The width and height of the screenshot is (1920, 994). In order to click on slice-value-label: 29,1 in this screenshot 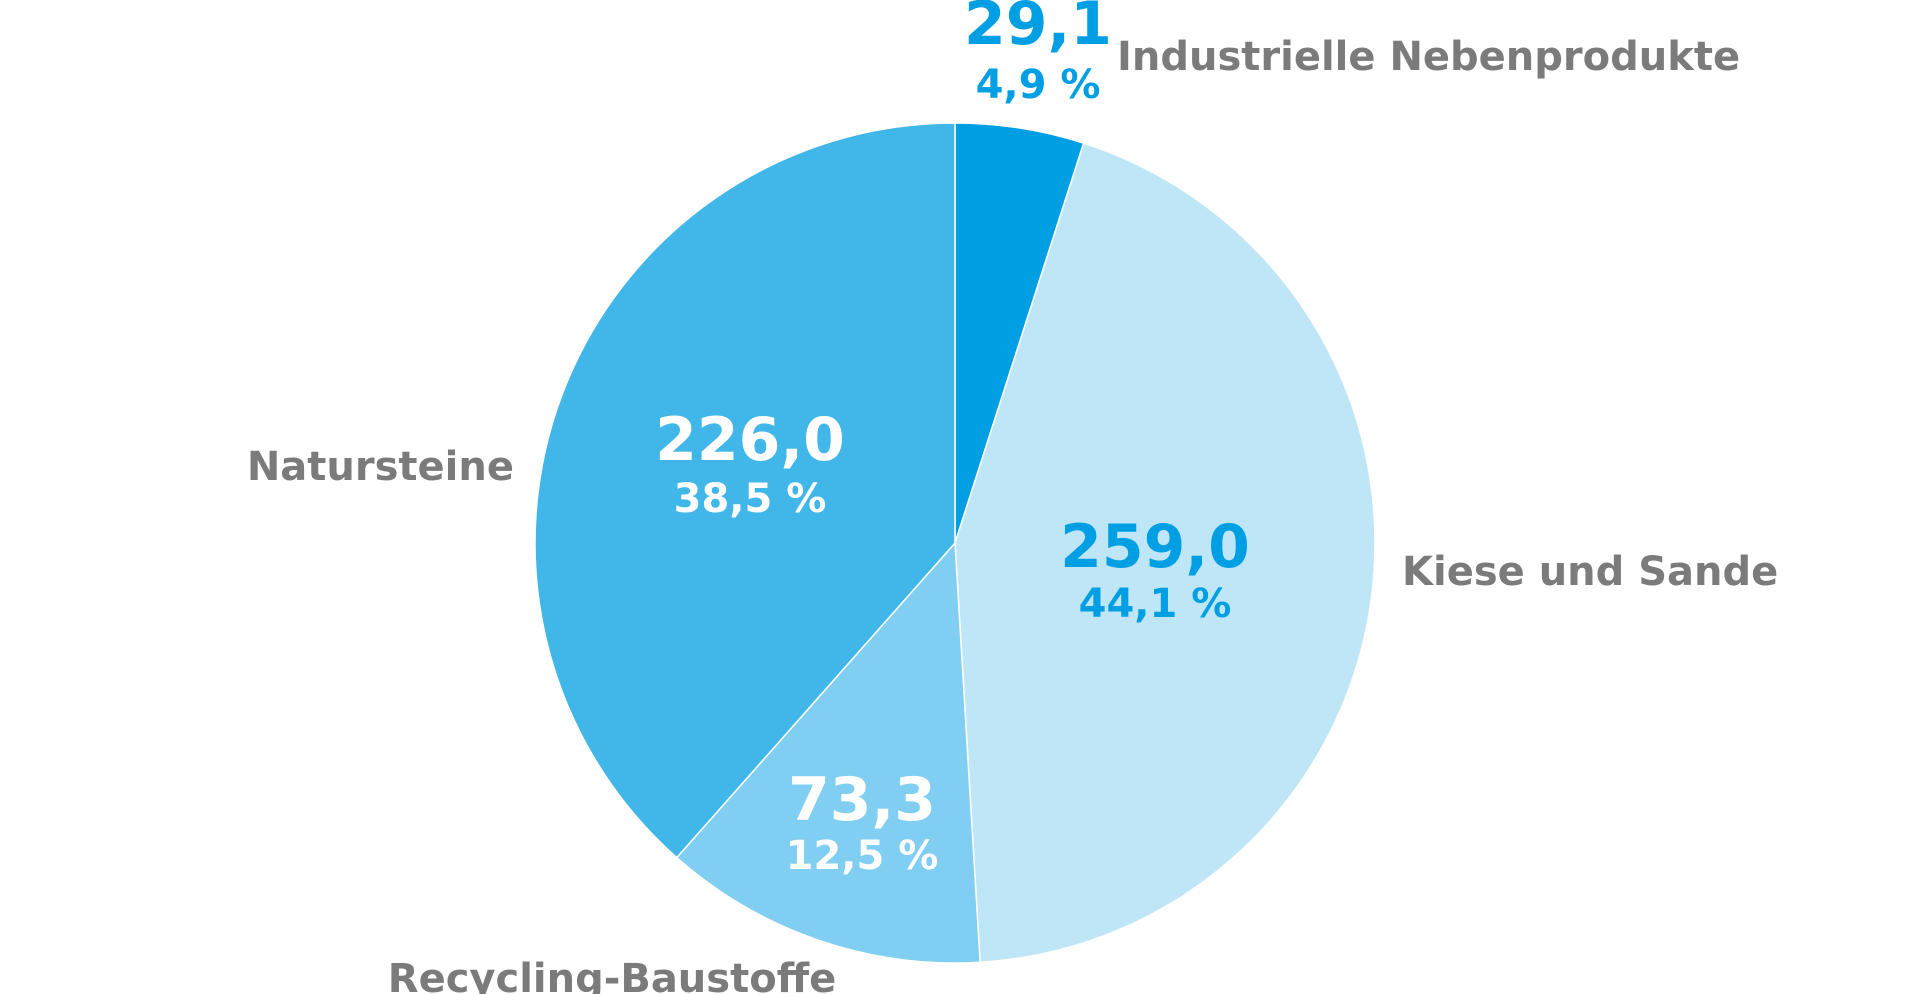, I will do `click(1038, 29)`.